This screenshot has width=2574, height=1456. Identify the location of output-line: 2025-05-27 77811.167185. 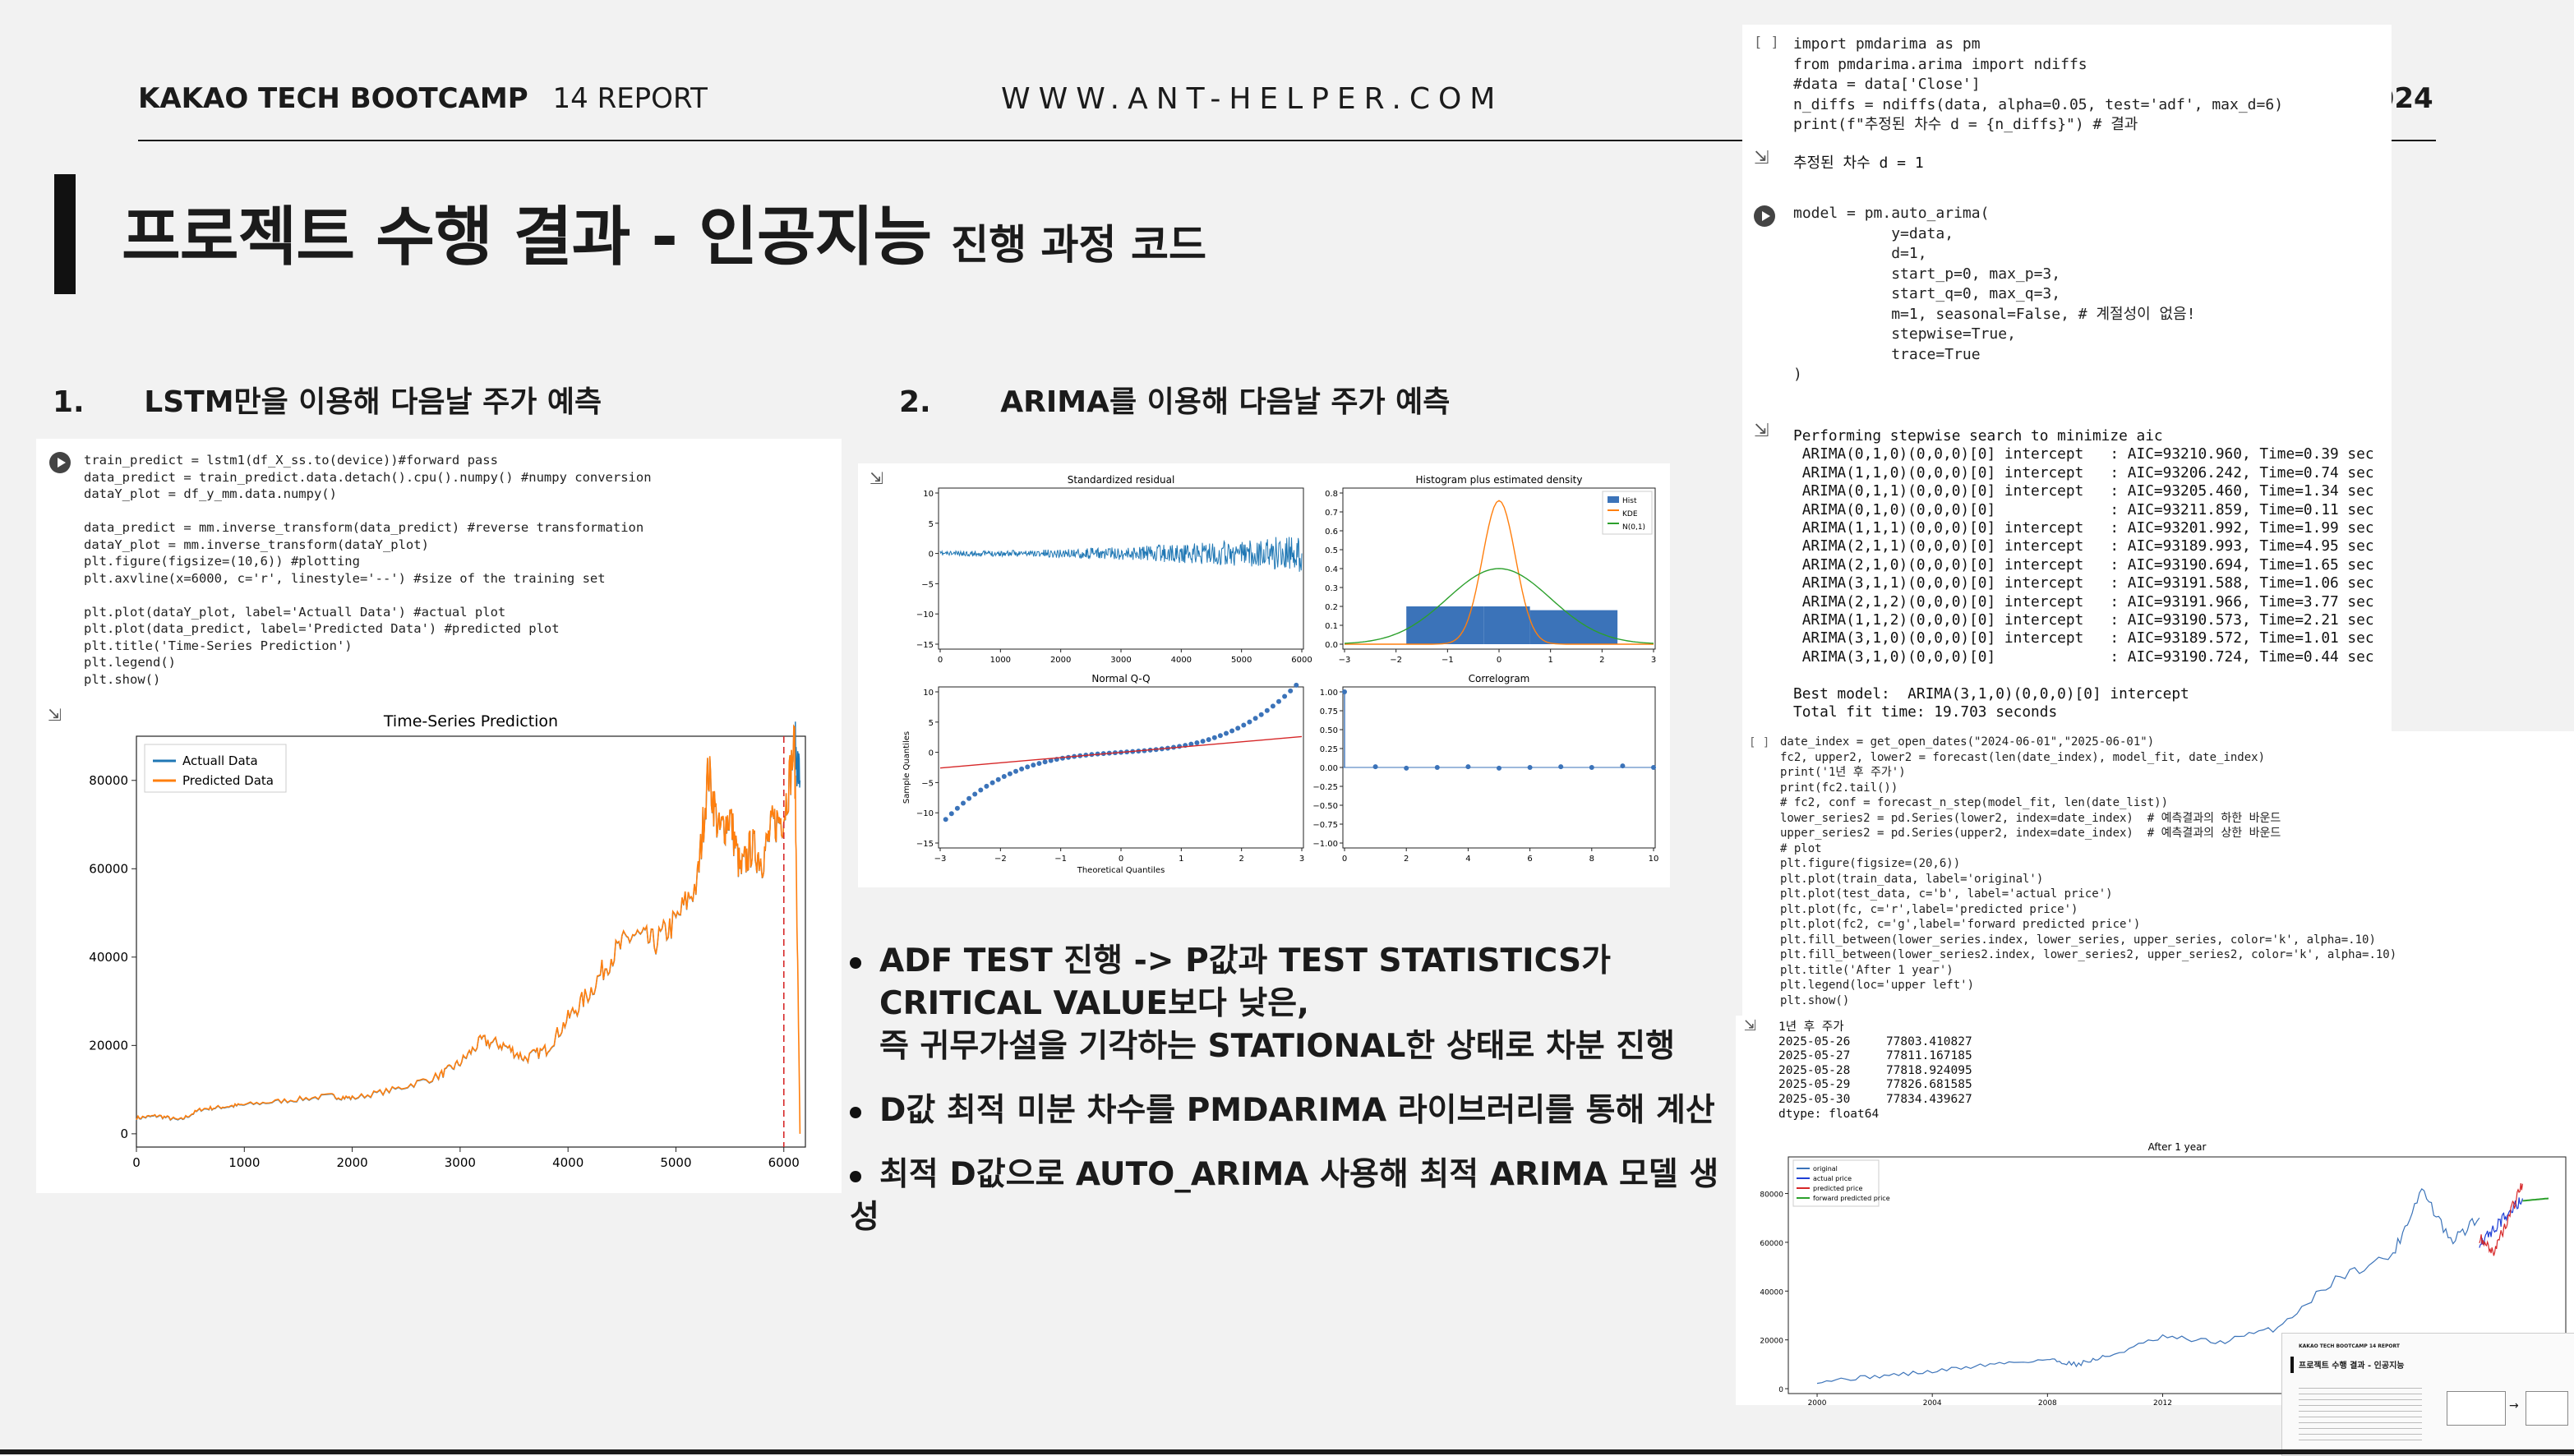
(1875, 1056).